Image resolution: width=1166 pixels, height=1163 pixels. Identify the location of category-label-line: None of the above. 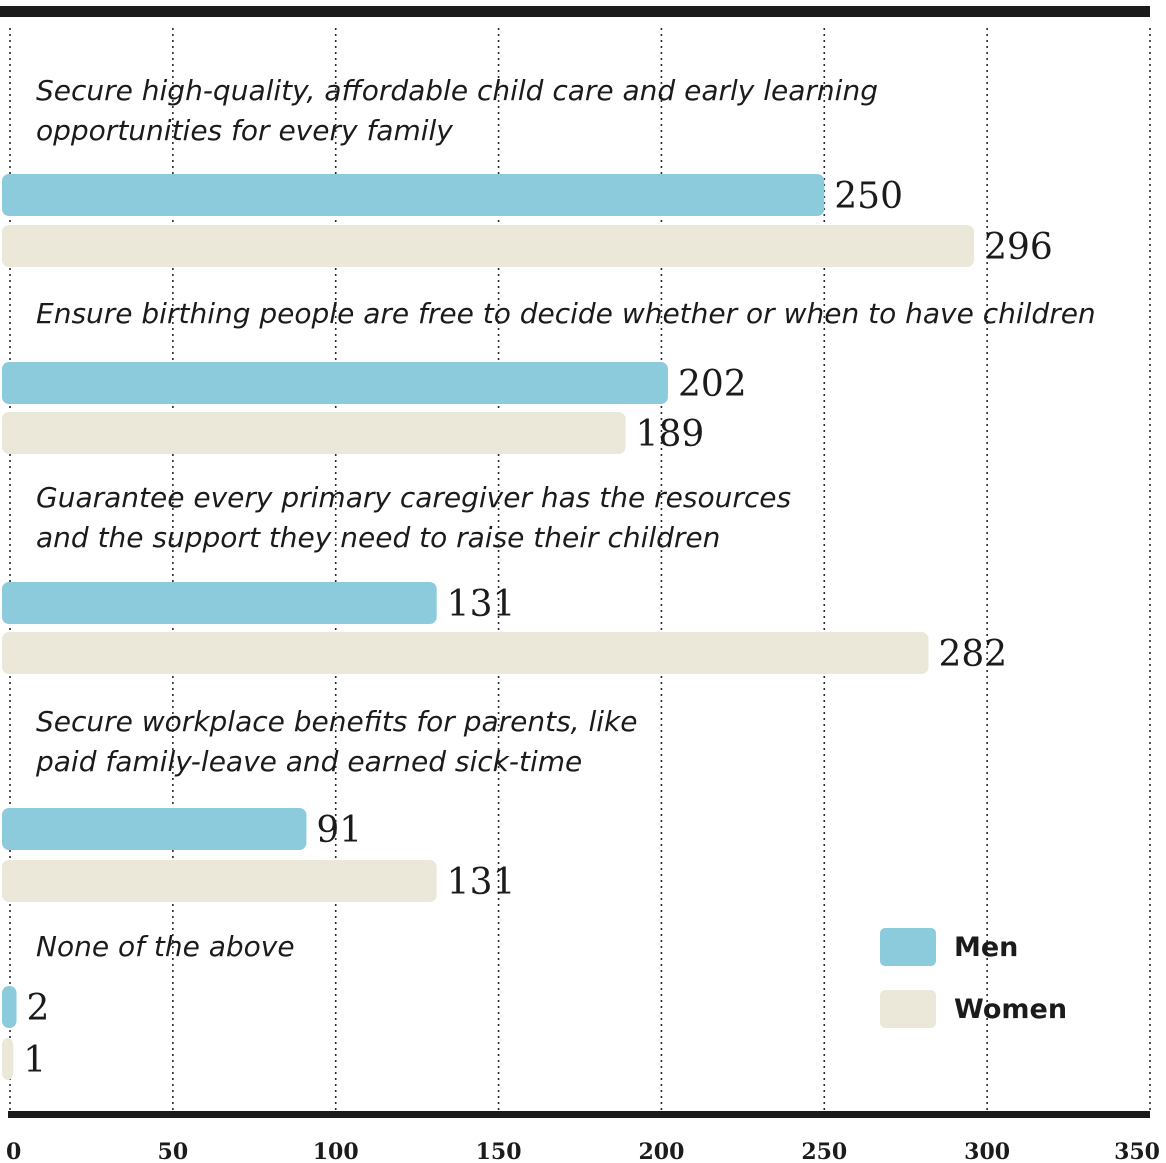
(165, 946).